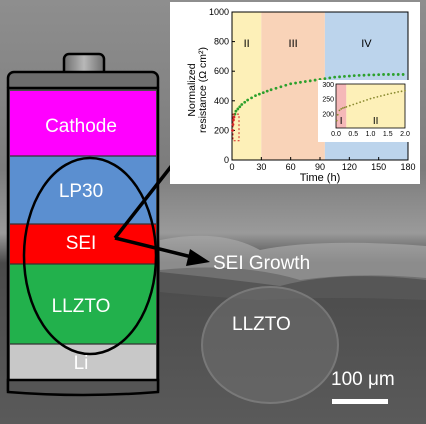 This screenshot has height=424, width=426. I want to click on x-tick-label: 0, so click(231, 167).